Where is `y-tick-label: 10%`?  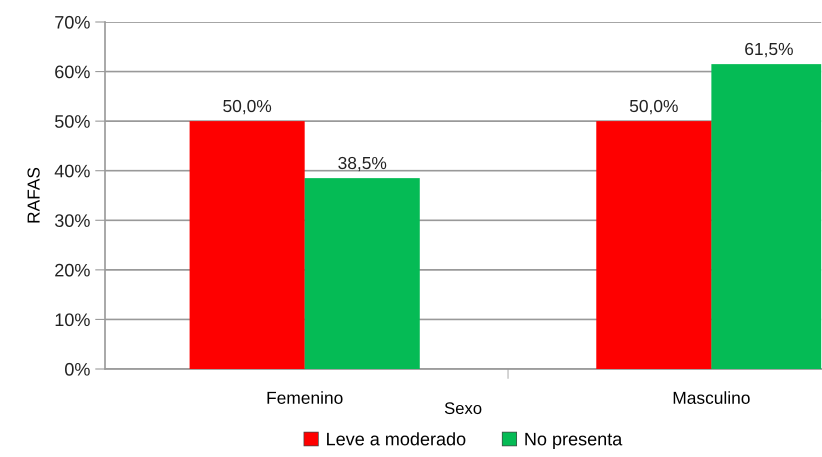
y-tick-label: 10% is located at coordinates (73, 319).